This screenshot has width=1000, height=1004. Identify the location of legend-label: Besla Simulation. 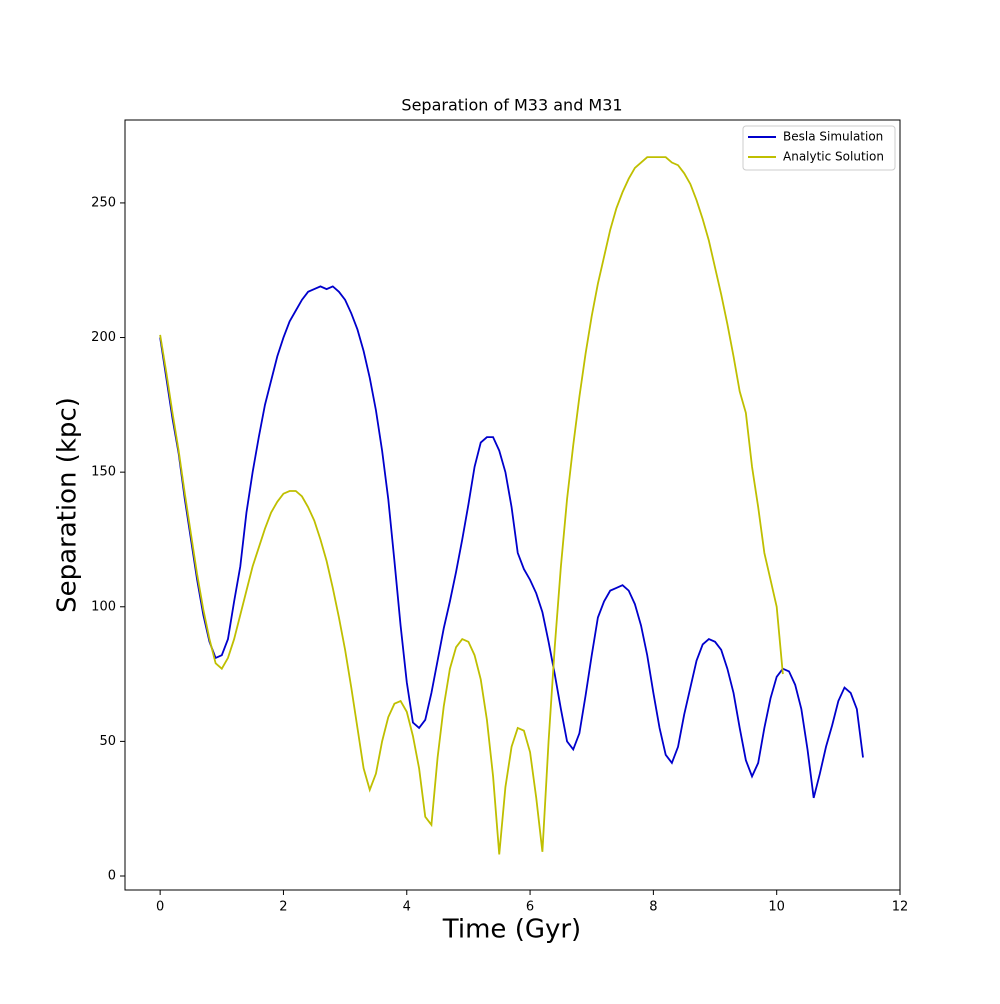
(833, 137).